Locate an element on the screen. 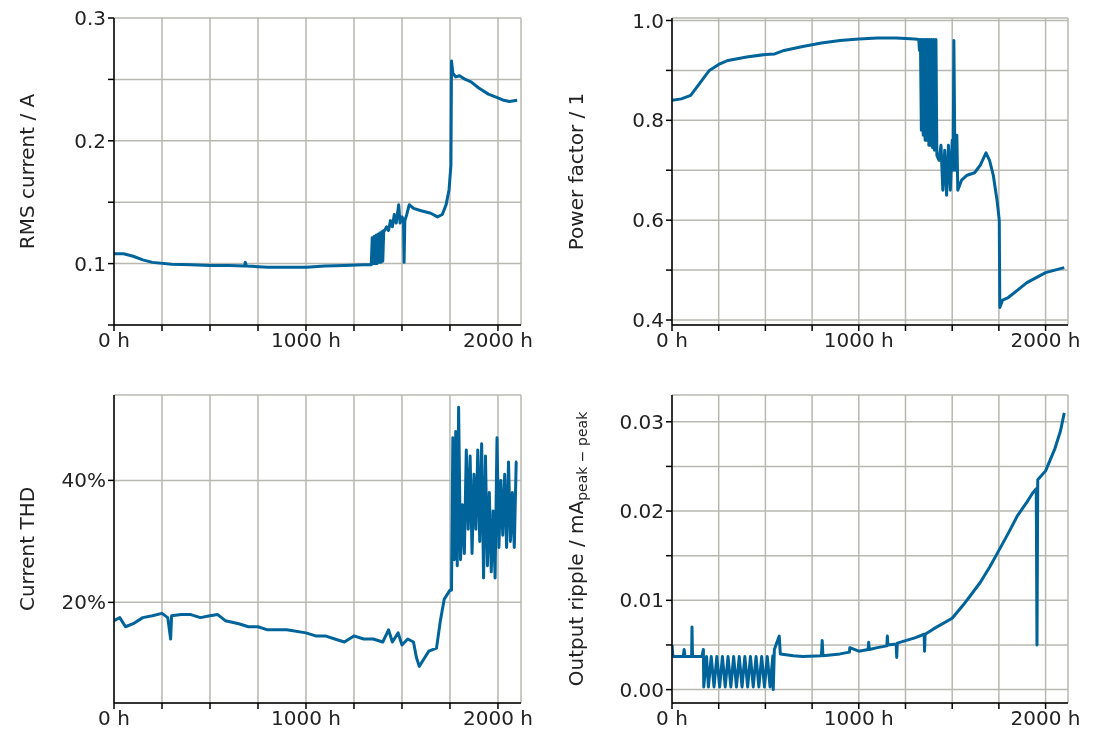 The width and height of the screenshot is (1094, 749). y-tick-label: 0.3 is located at coordinates (90, 18).